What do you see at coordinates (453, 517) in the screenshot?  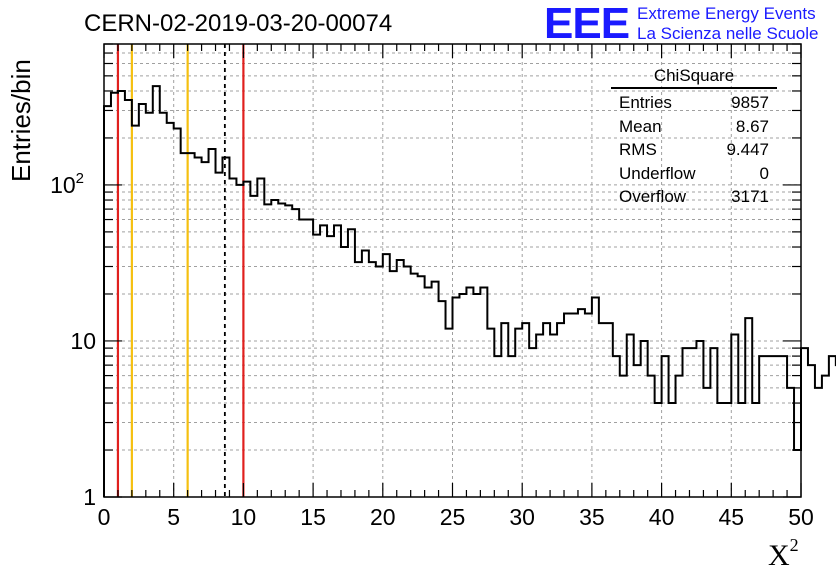 I see `x-tick-label: 25` at bounding box center [453, 517].